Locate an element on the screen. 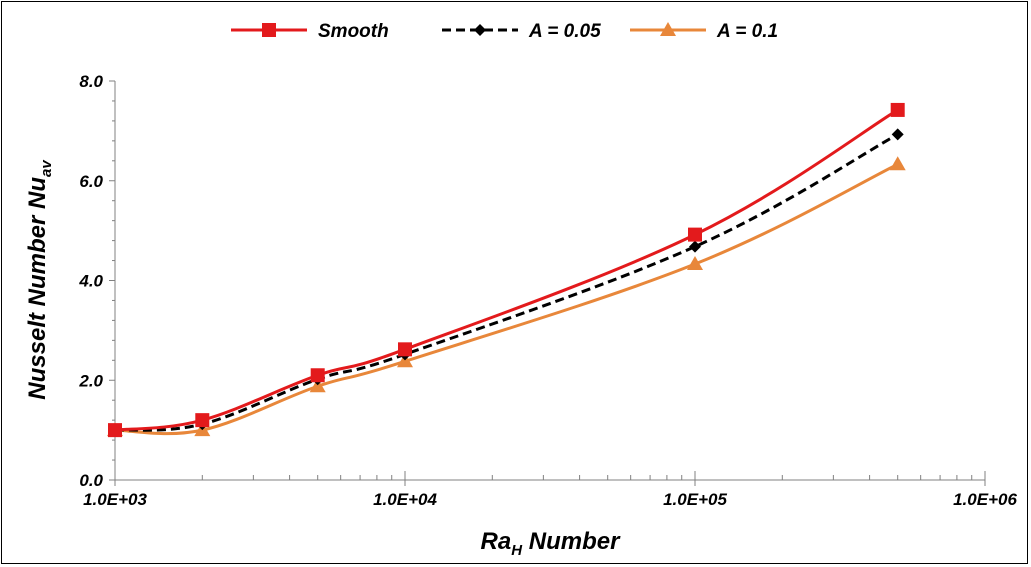 The width and height of the screenshot is (1031, 567). y-tick-label: 4.0 is located at coordinates (90, 281).